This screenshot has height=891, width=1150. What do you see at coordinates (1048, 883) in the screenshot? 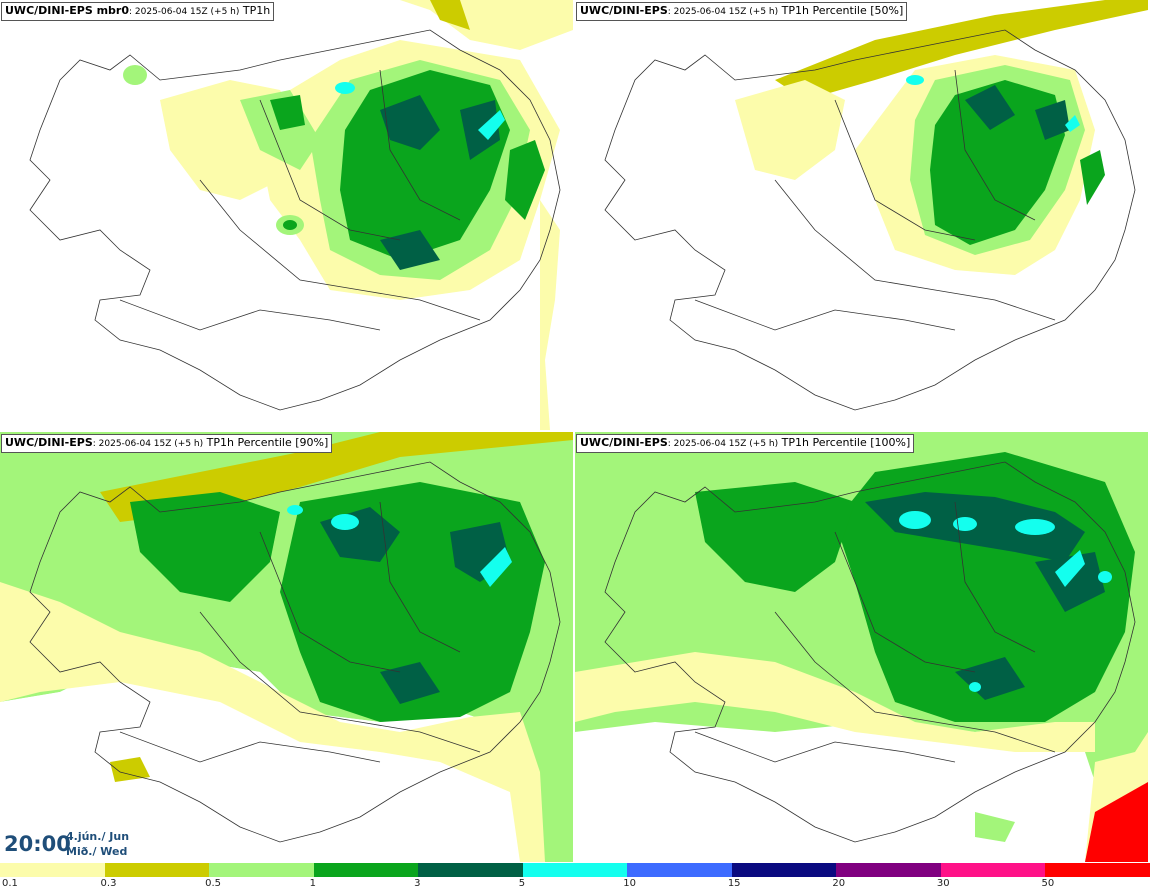
I see `legend-label: 50` at bounding box center [1048, 883].